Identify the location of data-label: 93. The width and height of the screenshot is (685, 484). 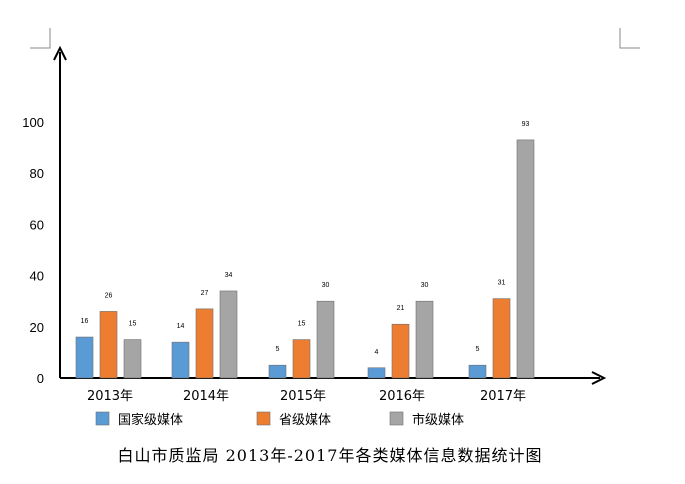
(526, 124).